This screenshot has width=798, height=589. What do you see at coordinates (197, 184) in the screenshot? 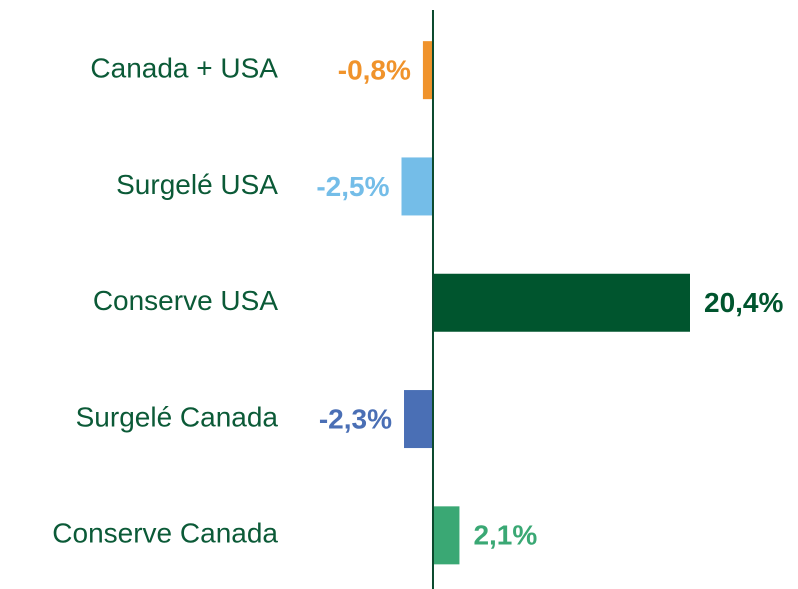
I see `category-label: Surgelé USA` at bounding box center [197, 184].